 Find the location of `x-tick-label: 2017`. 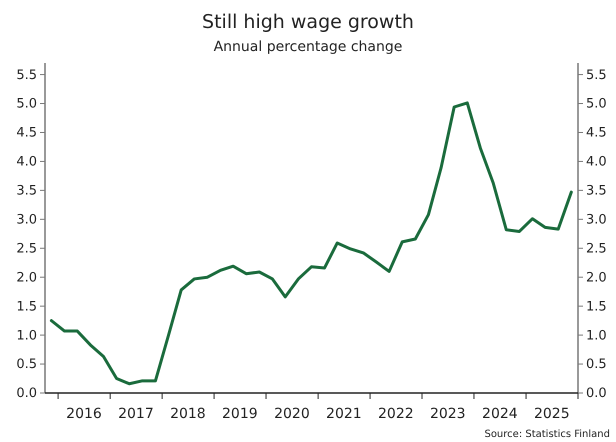

x-tick-label: 2017 is located at coordinates (136, 414).